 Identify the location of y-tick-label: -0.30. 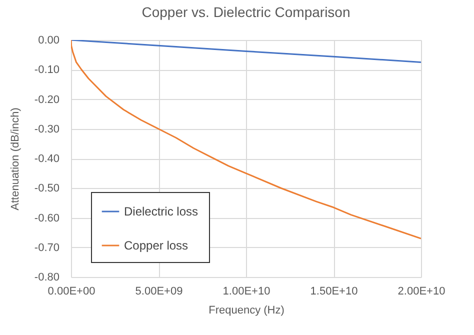
(47, 129).